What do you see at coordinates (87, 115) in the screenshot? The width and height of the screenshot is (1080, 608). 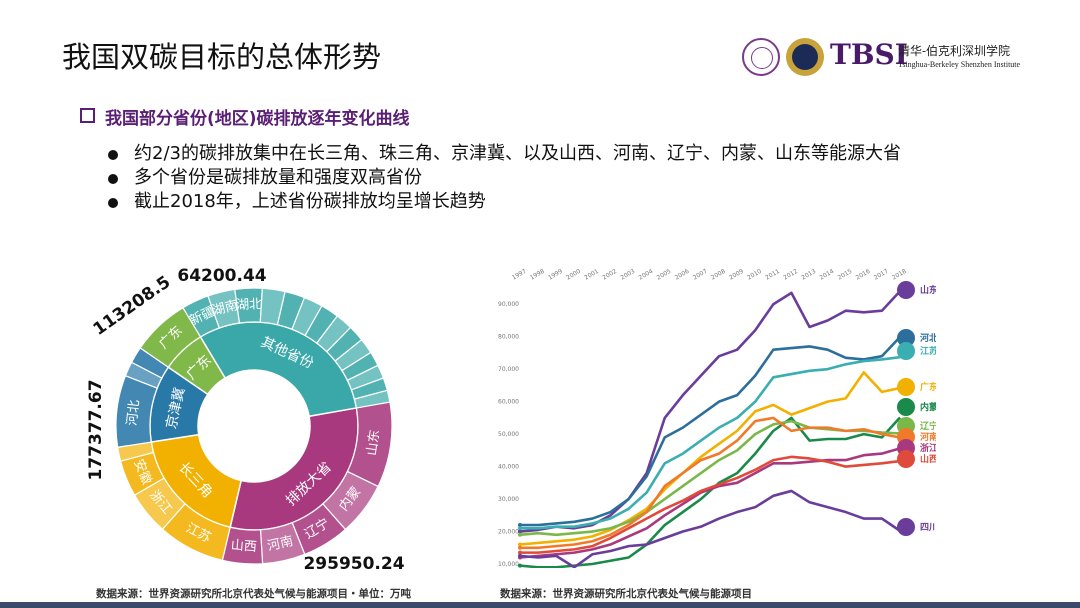 I see `square-bullet-icon` at bounding box center [87, 115].